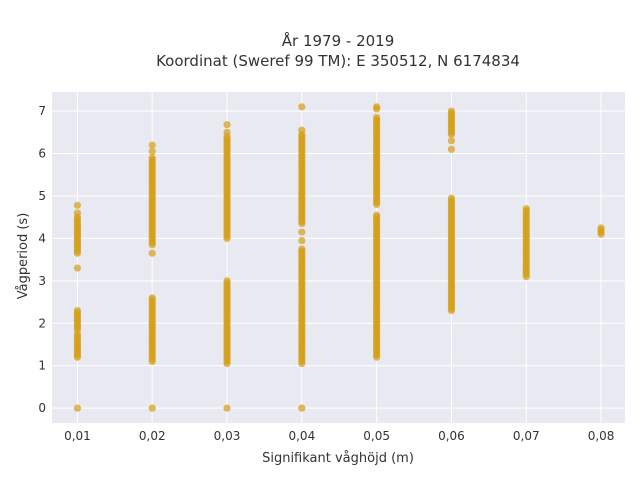 The height and width of the screenshot is (480, 640). What do you see at coordinates (42, 154) in the screenshot?
I see `y-tick-label: 6` at bounding box center [42, 154].